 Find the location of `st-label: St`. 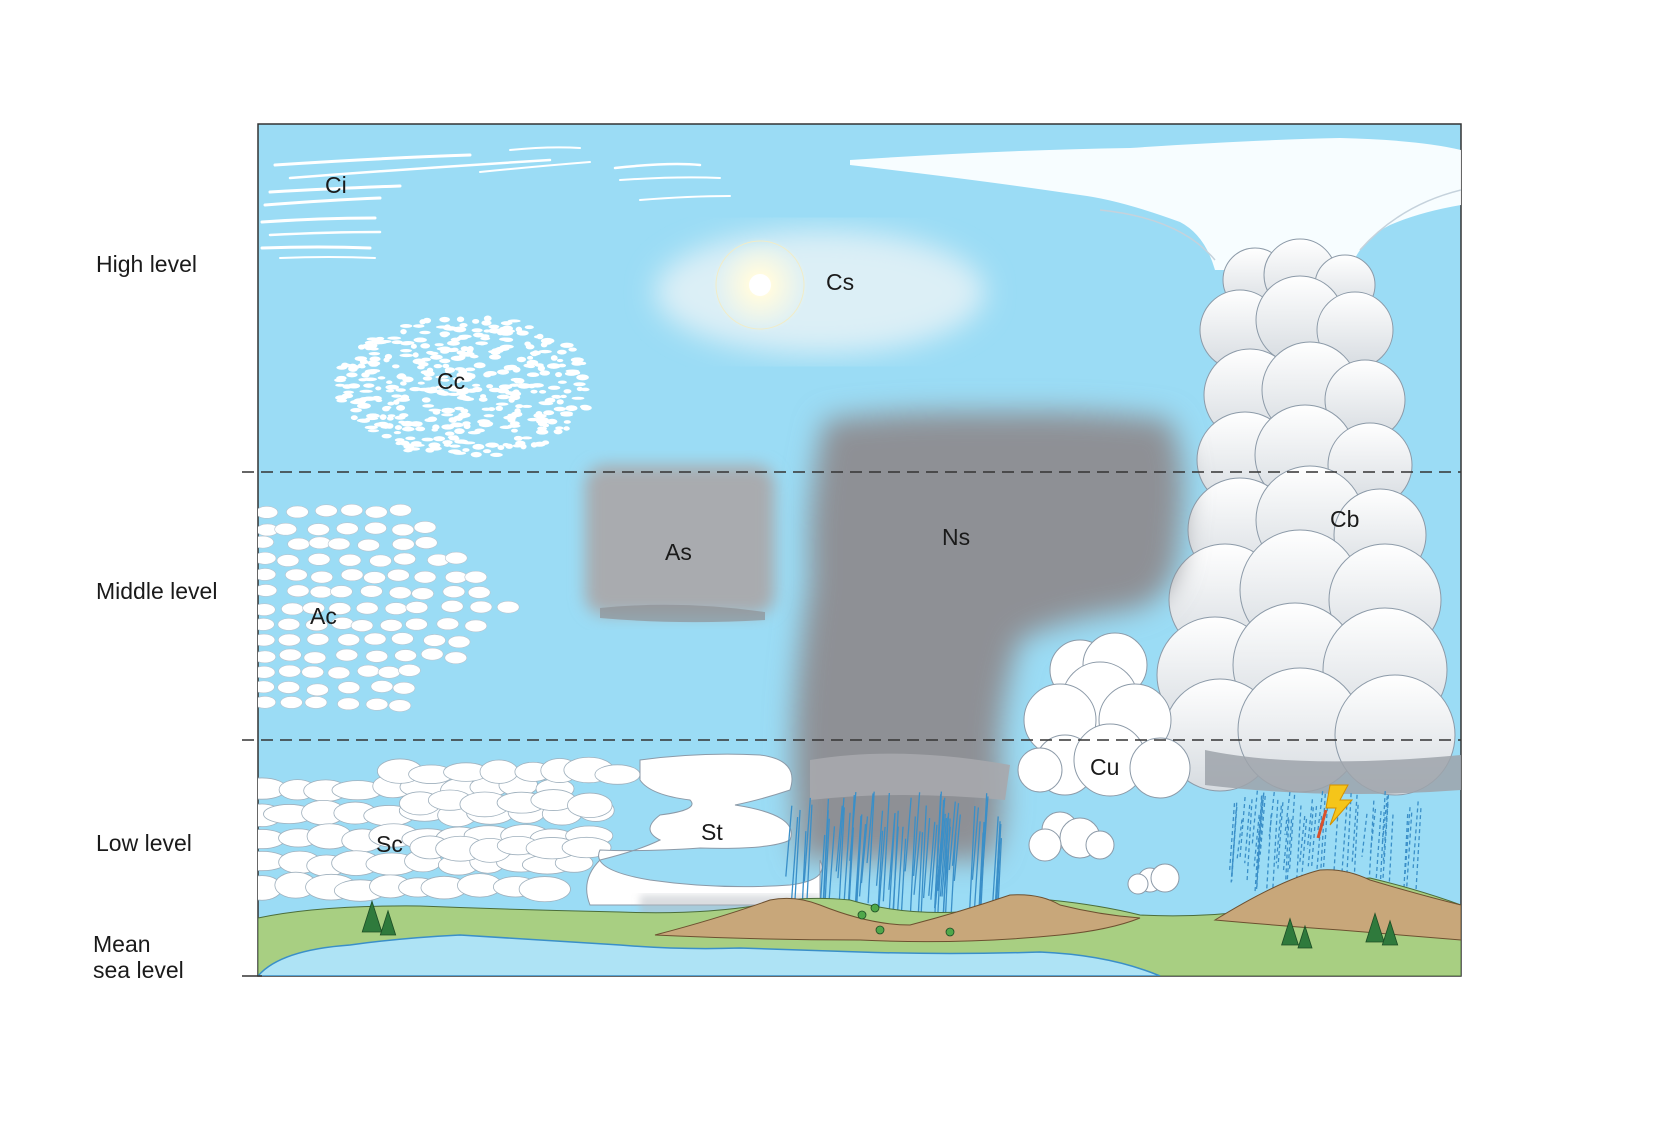

st-label: St is located at coordinates (712, 832).